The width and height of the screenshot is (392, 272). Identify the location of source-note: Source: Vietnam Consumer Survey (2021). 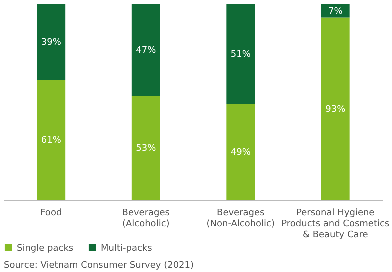
(99, 266).